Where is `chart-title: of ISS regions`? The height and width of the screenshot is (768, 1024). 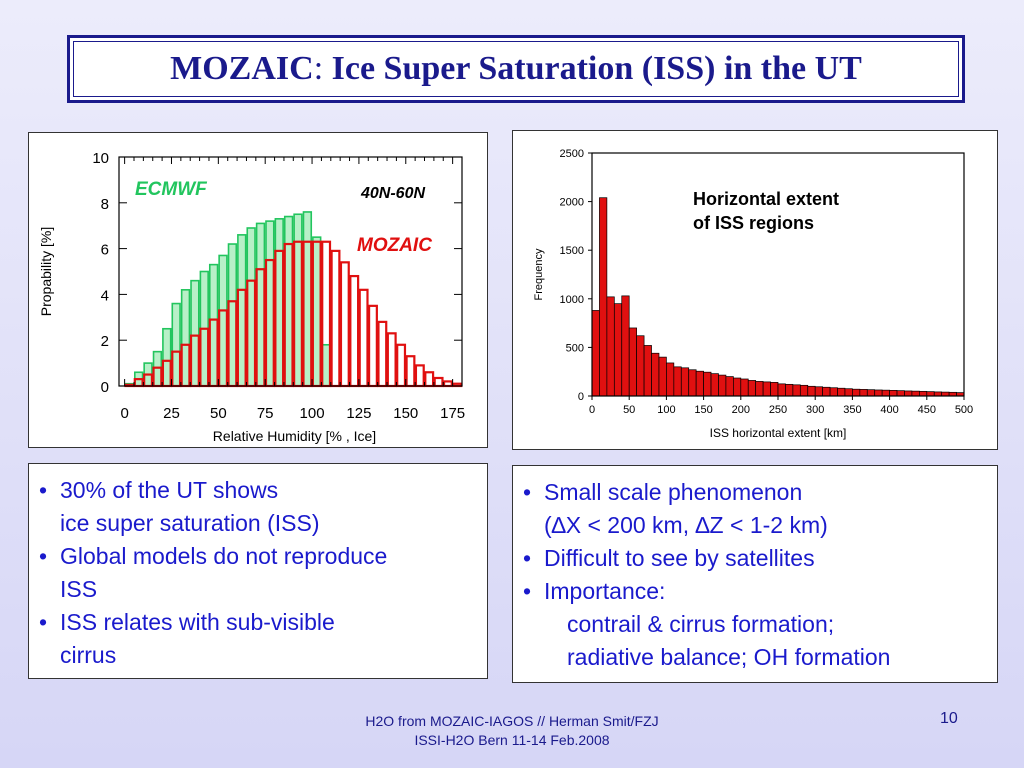 chart-title: of ISS regions is located at coordinates (753, 223).